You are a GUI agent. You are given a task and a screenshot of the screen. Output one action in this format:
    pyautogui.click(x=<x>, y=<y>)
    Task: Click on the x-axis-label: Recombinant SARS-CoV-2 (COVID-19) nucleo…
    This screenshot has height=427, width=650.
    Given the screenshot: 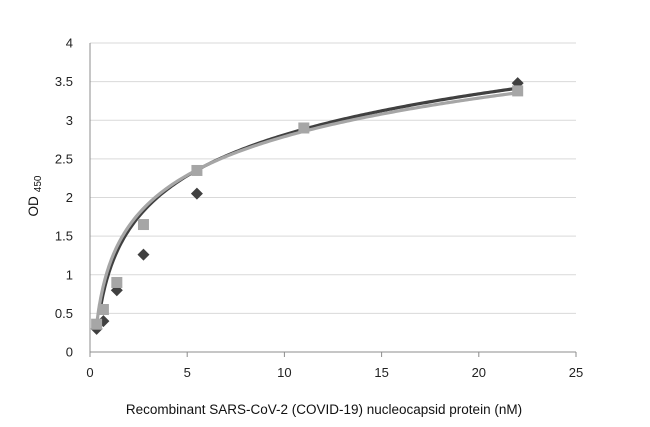 What is the action you would take?
    pyautogui.click(x=324, y=409)
    